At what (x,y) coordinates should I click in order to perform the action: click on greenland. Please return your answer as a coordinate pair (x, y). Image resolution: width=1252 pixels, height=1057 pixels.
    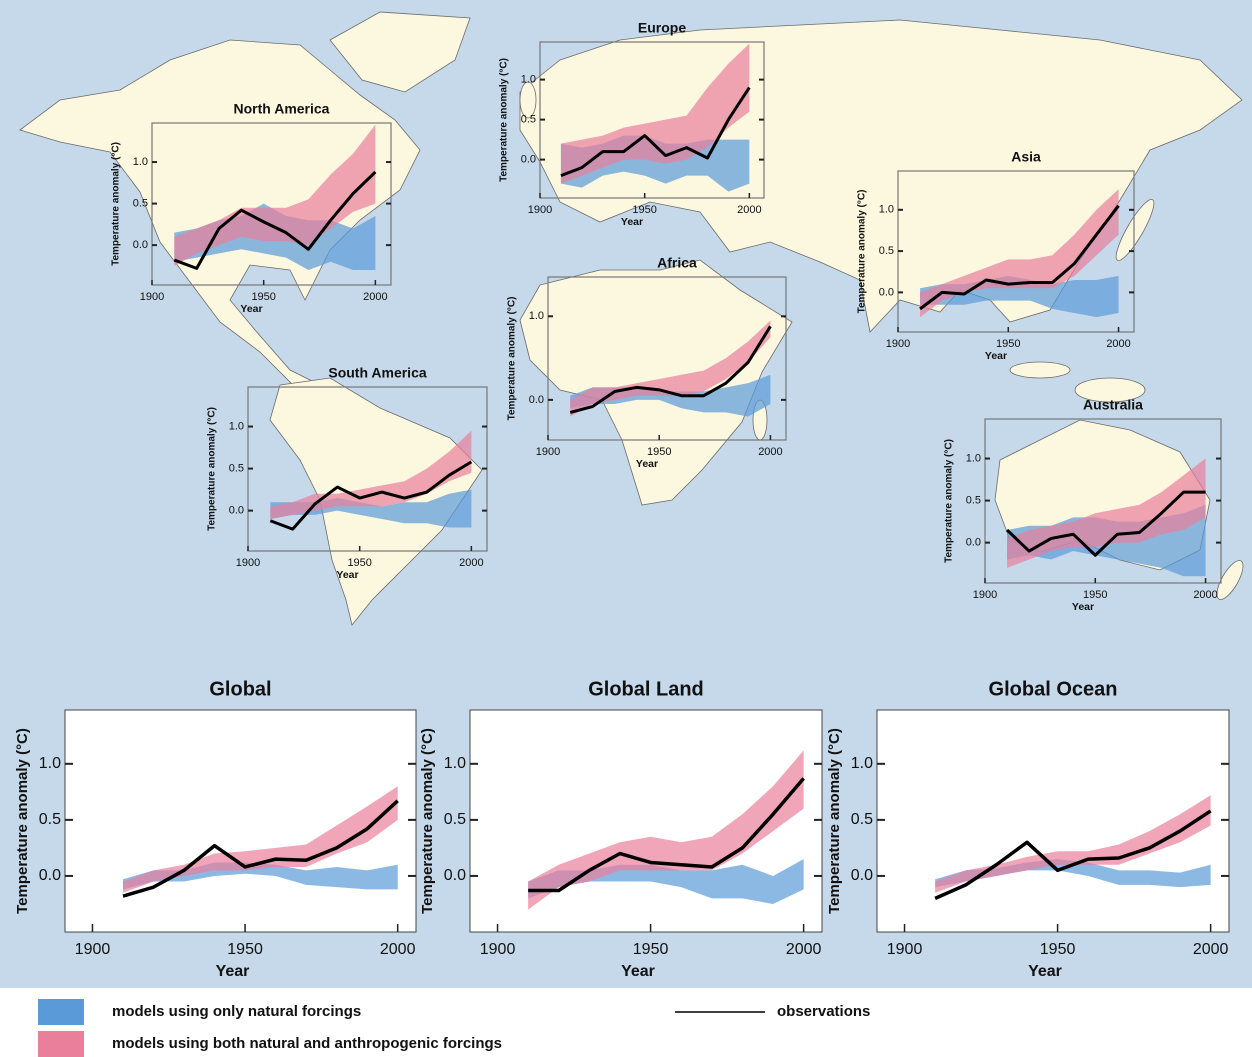
    Looking at the image, I should click on (400, 52).